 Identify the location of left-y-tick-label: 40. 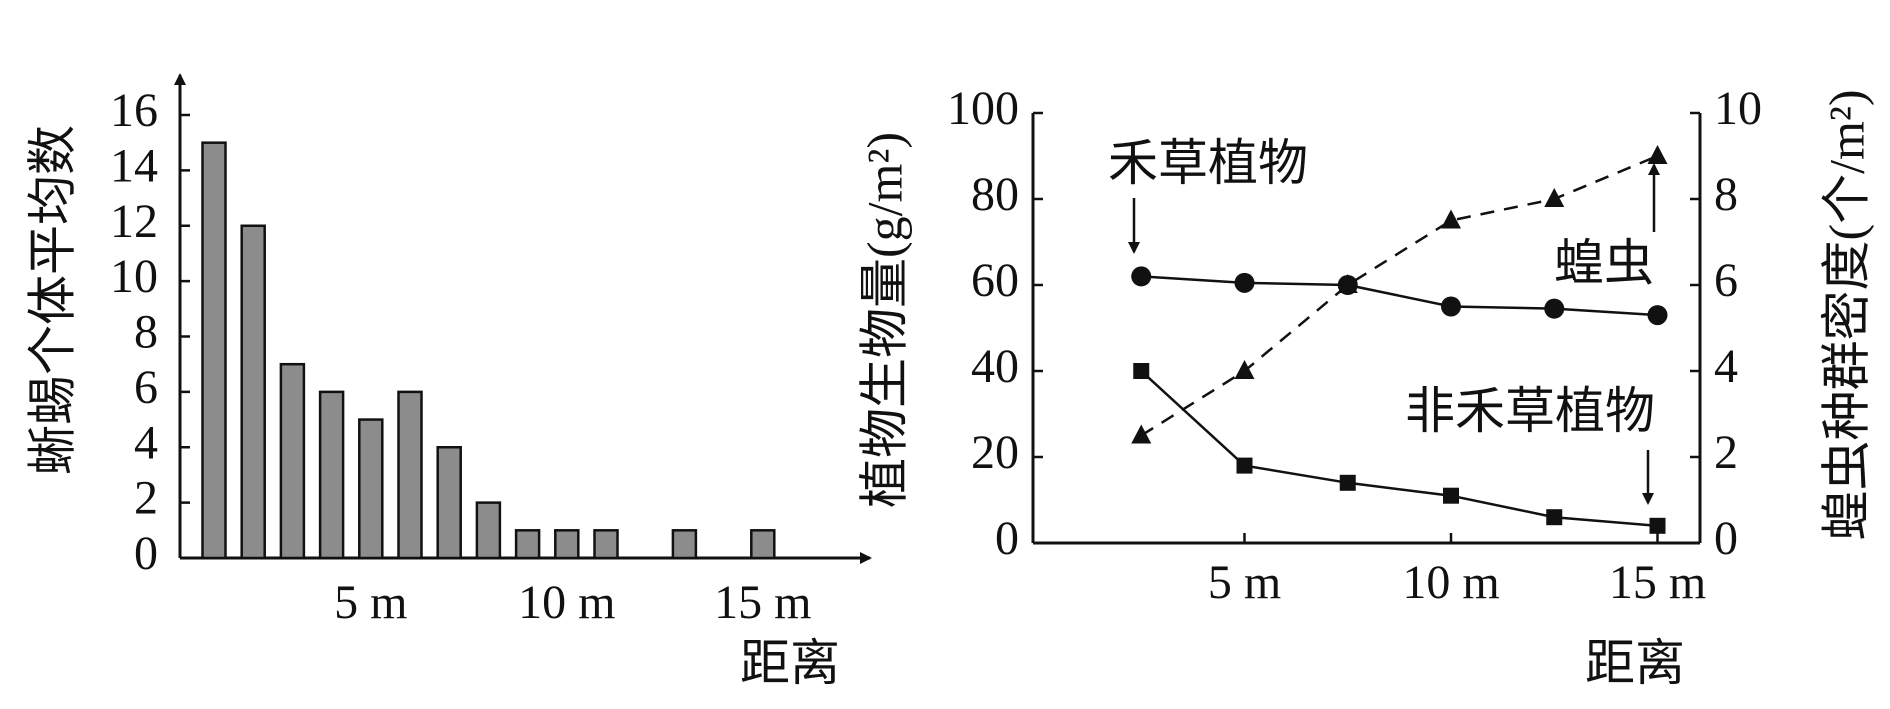
(995, 366).